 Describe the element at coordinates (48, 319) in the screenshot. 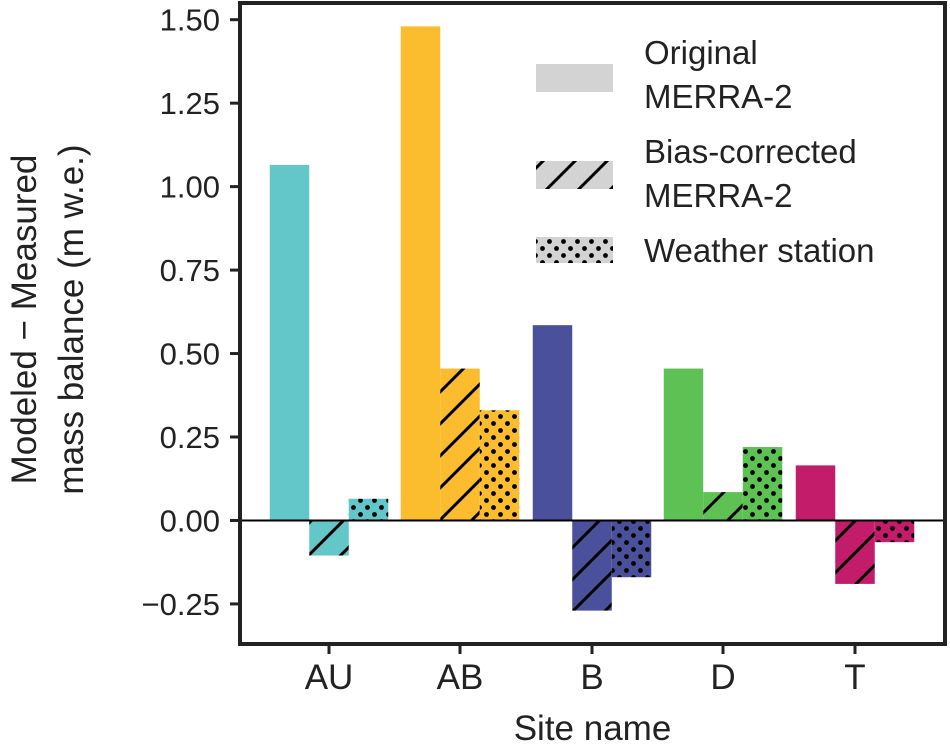

I see `y-axis-title: Modeled − Measured mass balance (m w.e.)` at that location.